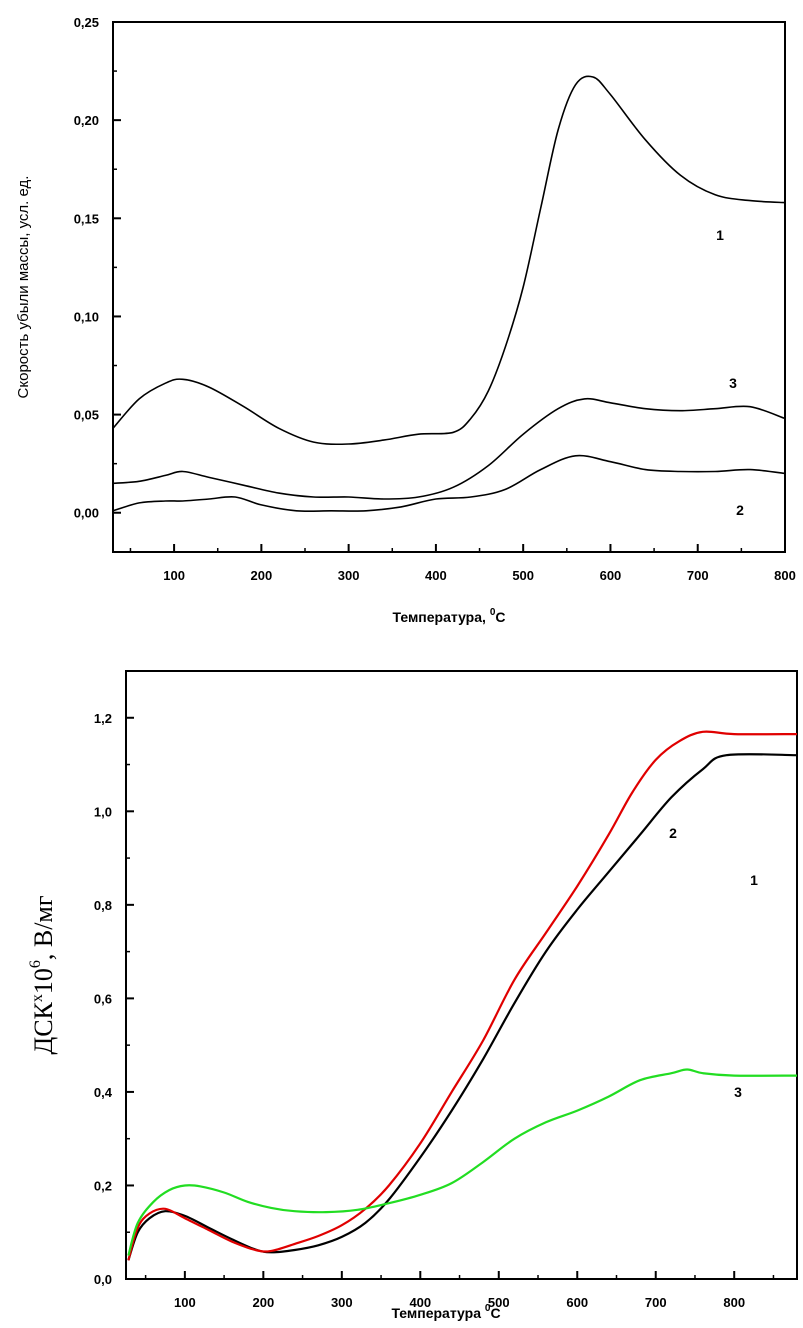 Image resolution: width=803 pixels, height=1328 pixels. I want to click on y-tick-label: 0,25, so click(86, 22).